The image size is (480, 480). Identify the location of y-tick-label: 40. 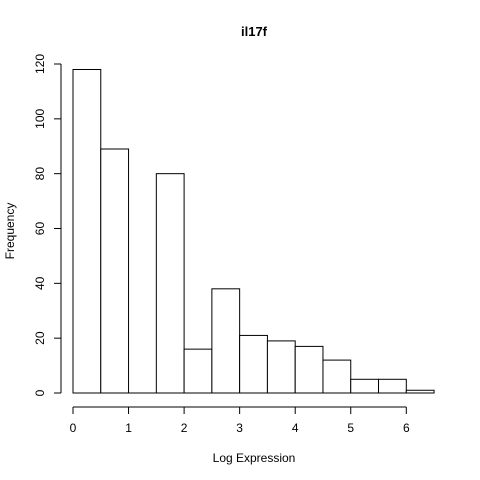
(40, 283).